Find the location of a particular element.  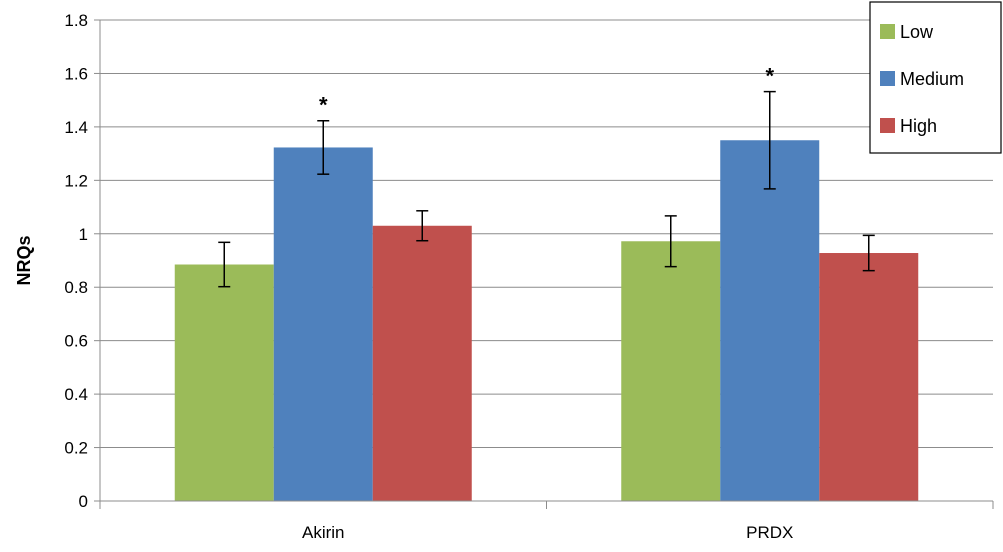

y-axis-title: NRQs is located at coordinates (24, 260).